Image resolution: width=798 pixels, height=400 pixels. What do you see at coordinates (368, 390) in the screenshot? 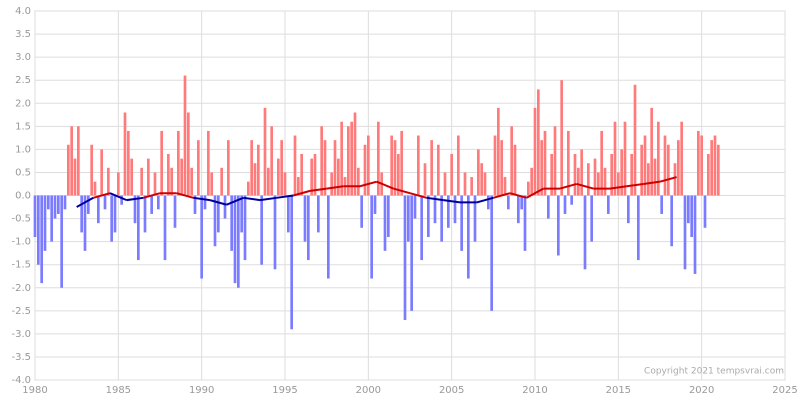
I see `x-tick-label: 2000` at bounding box center [368, 390].